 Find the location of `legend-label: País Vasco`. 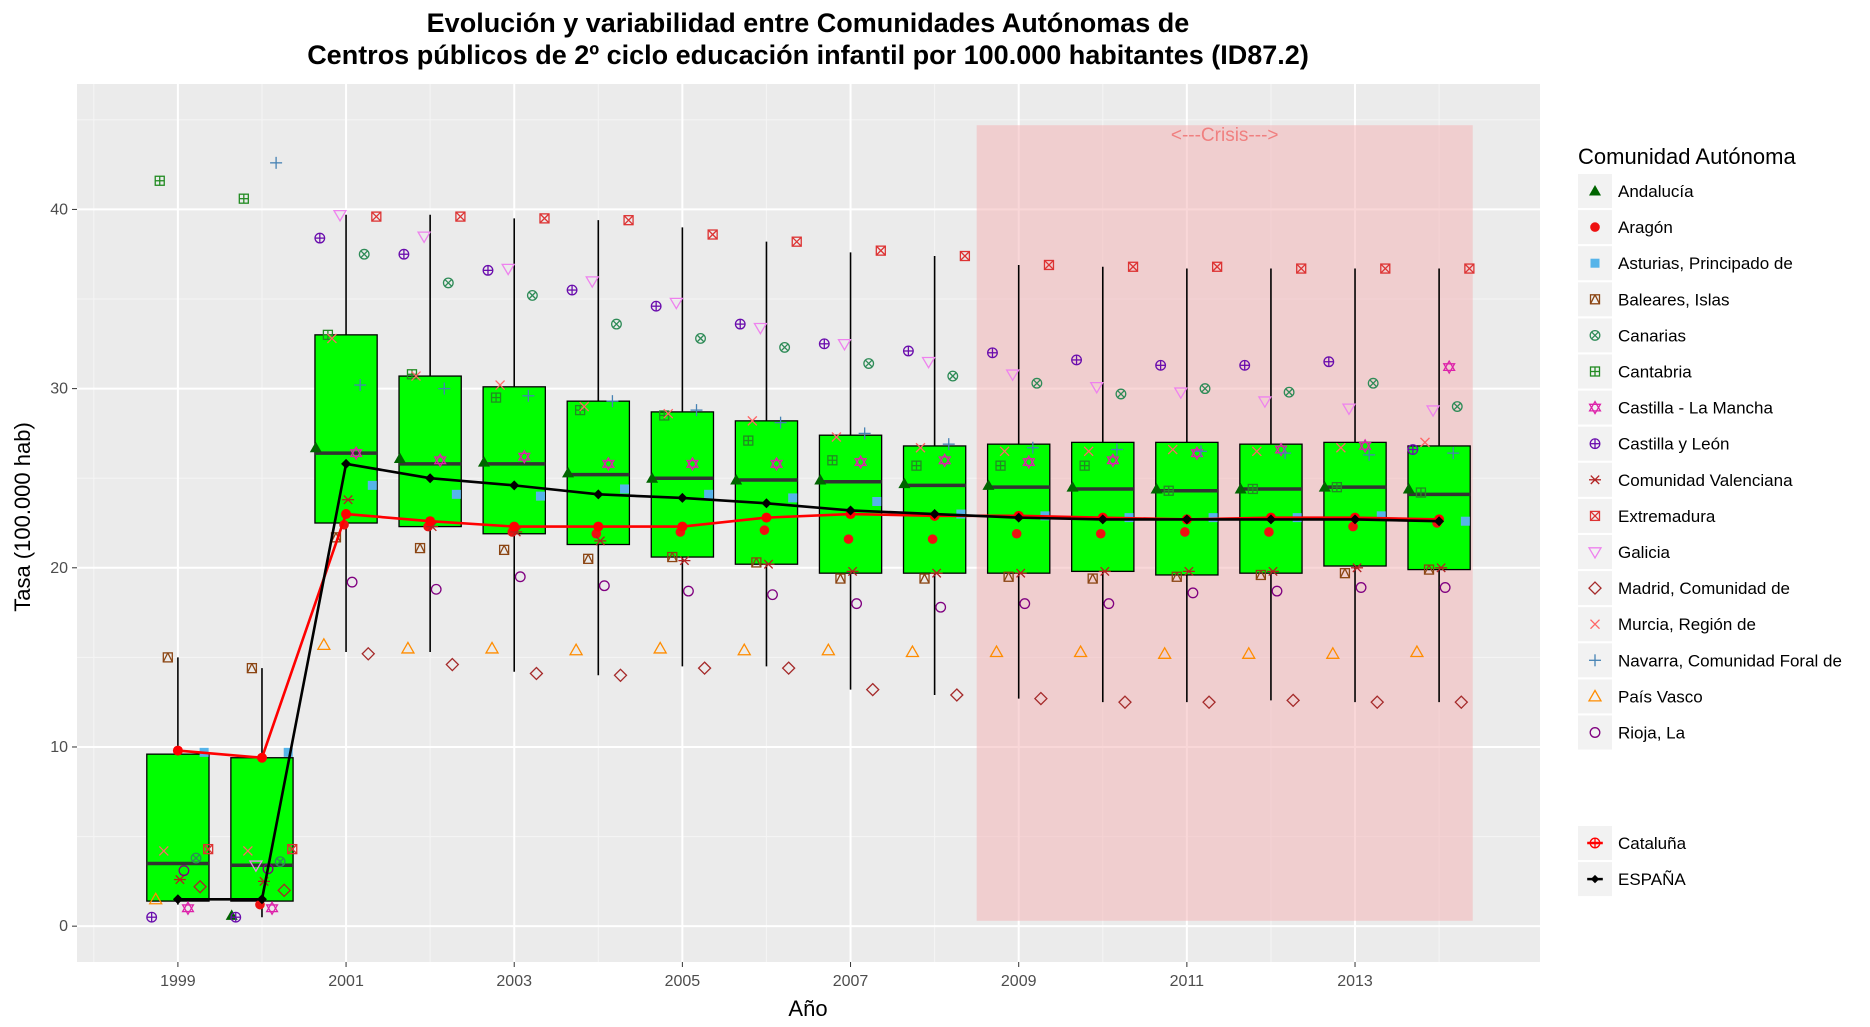

legend-label: País Vasco is located at coordinates (1660, 696).